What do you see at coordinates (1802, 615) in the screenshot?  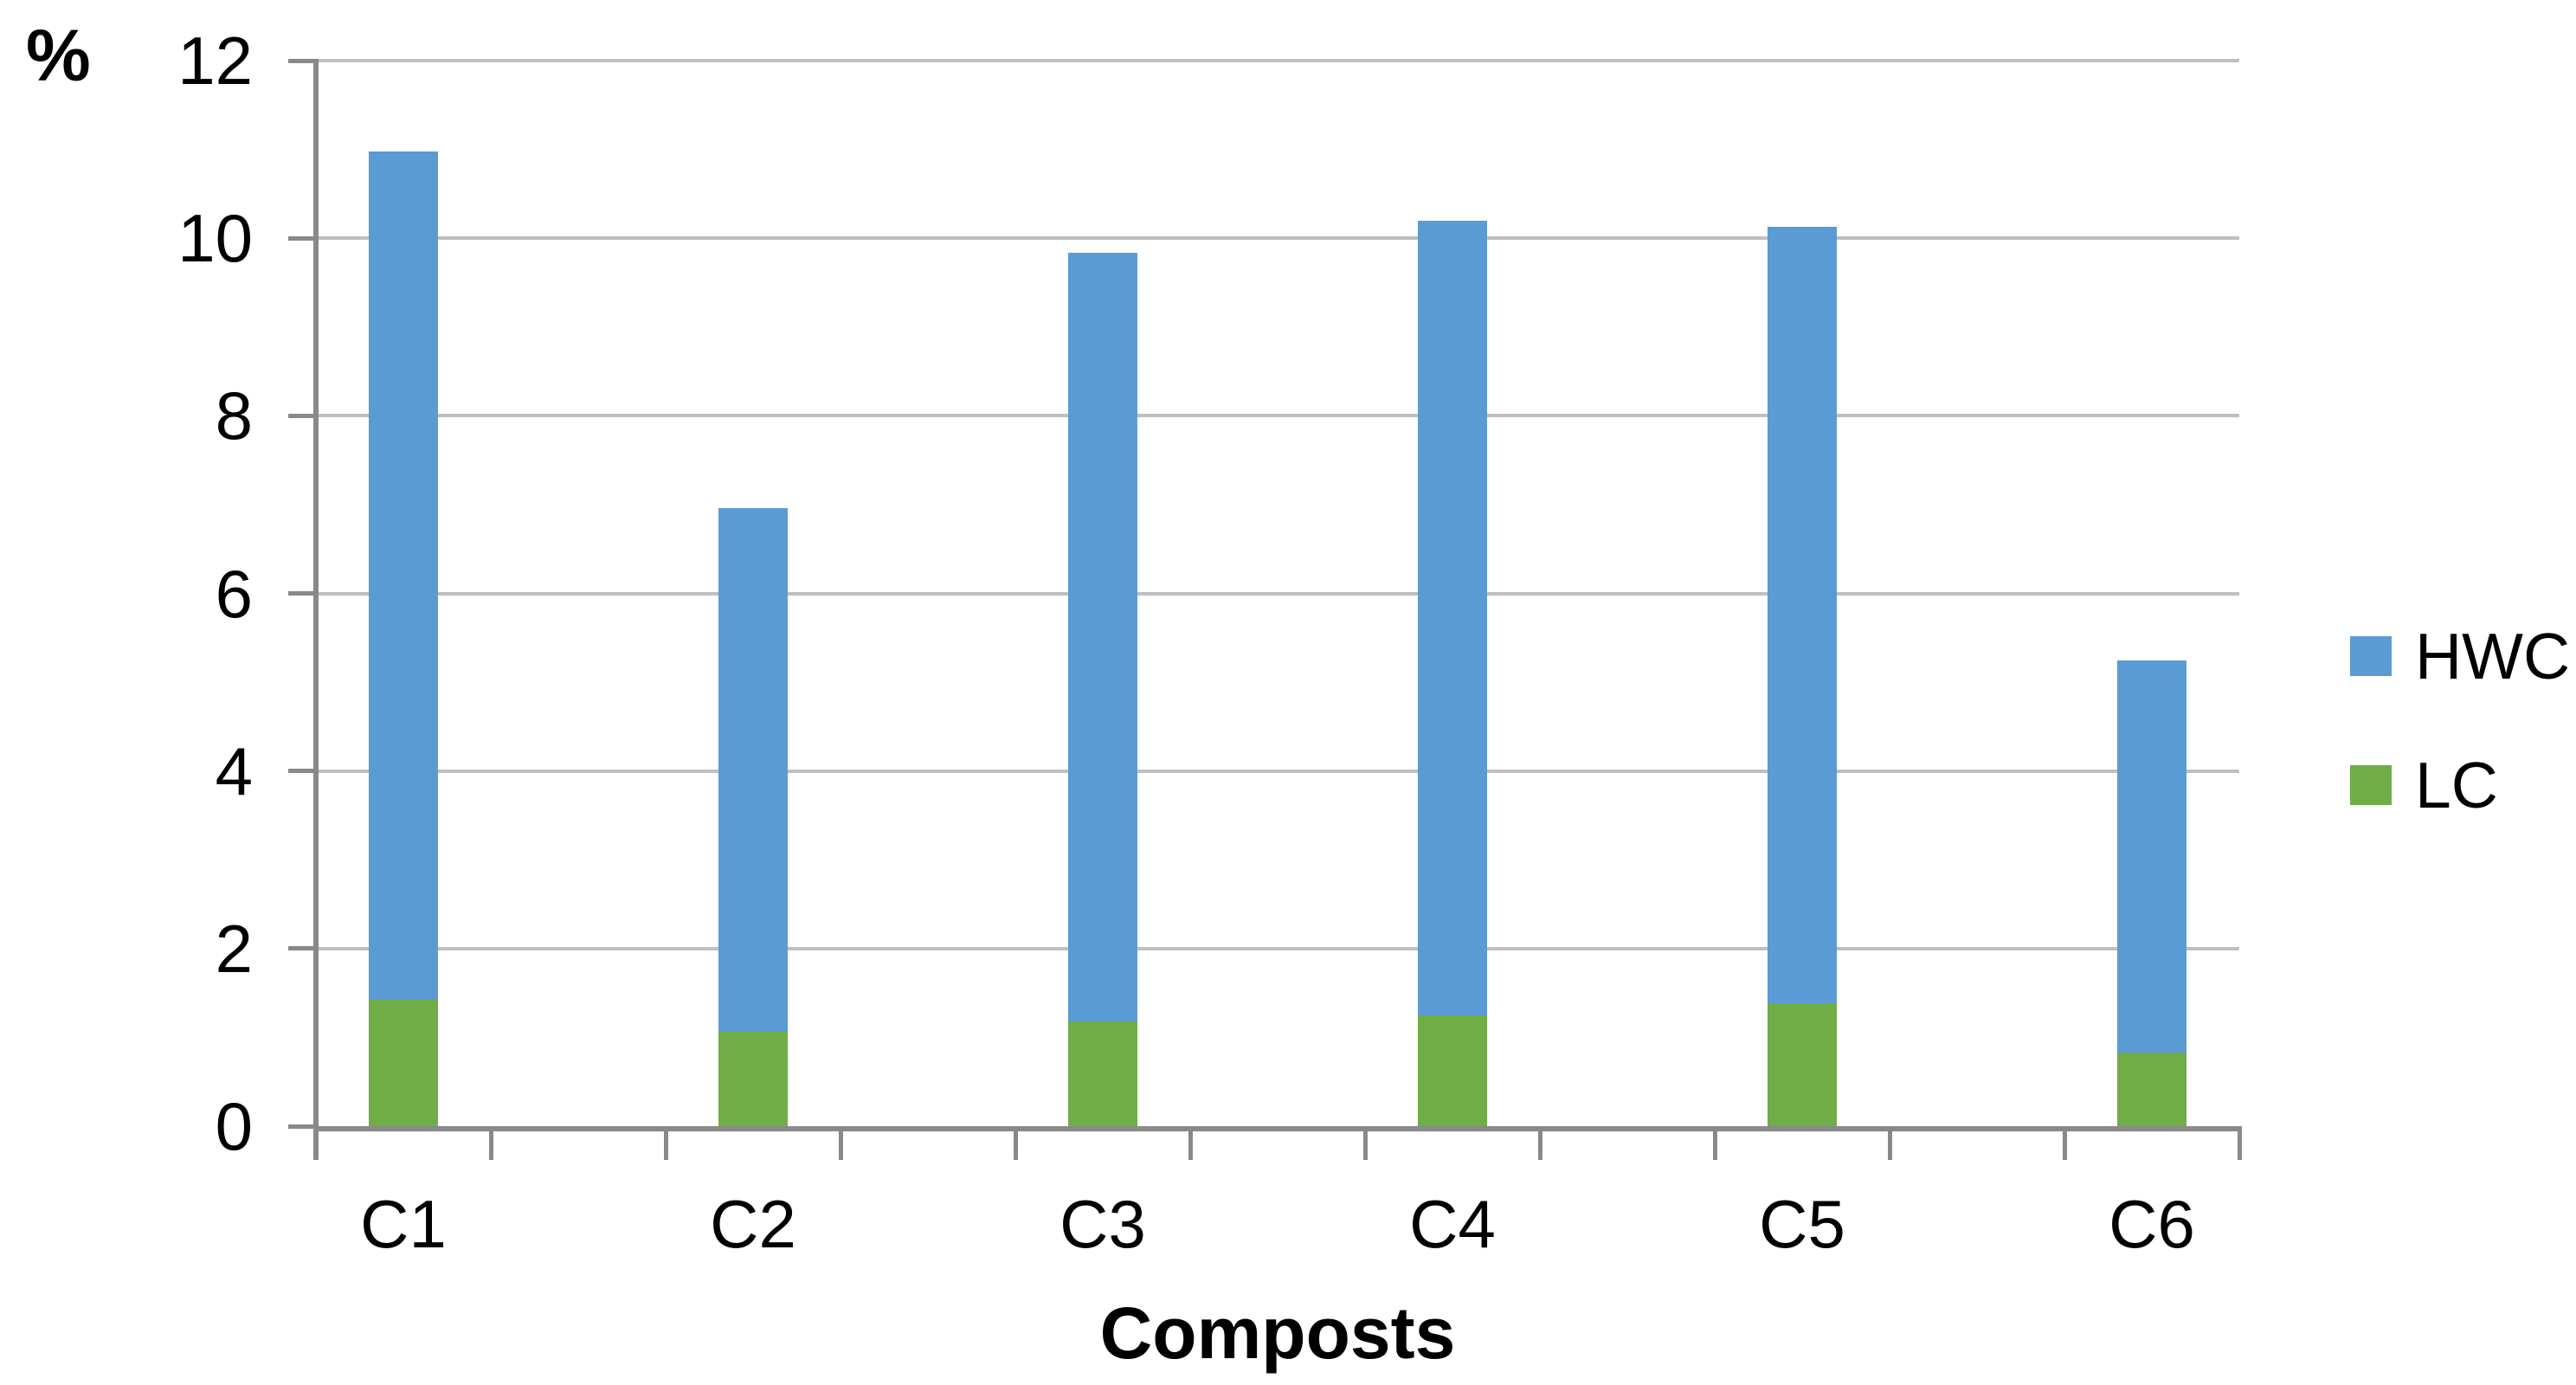 I see `bar-segment-C5-HWC` at bounding box center [1802, 615].